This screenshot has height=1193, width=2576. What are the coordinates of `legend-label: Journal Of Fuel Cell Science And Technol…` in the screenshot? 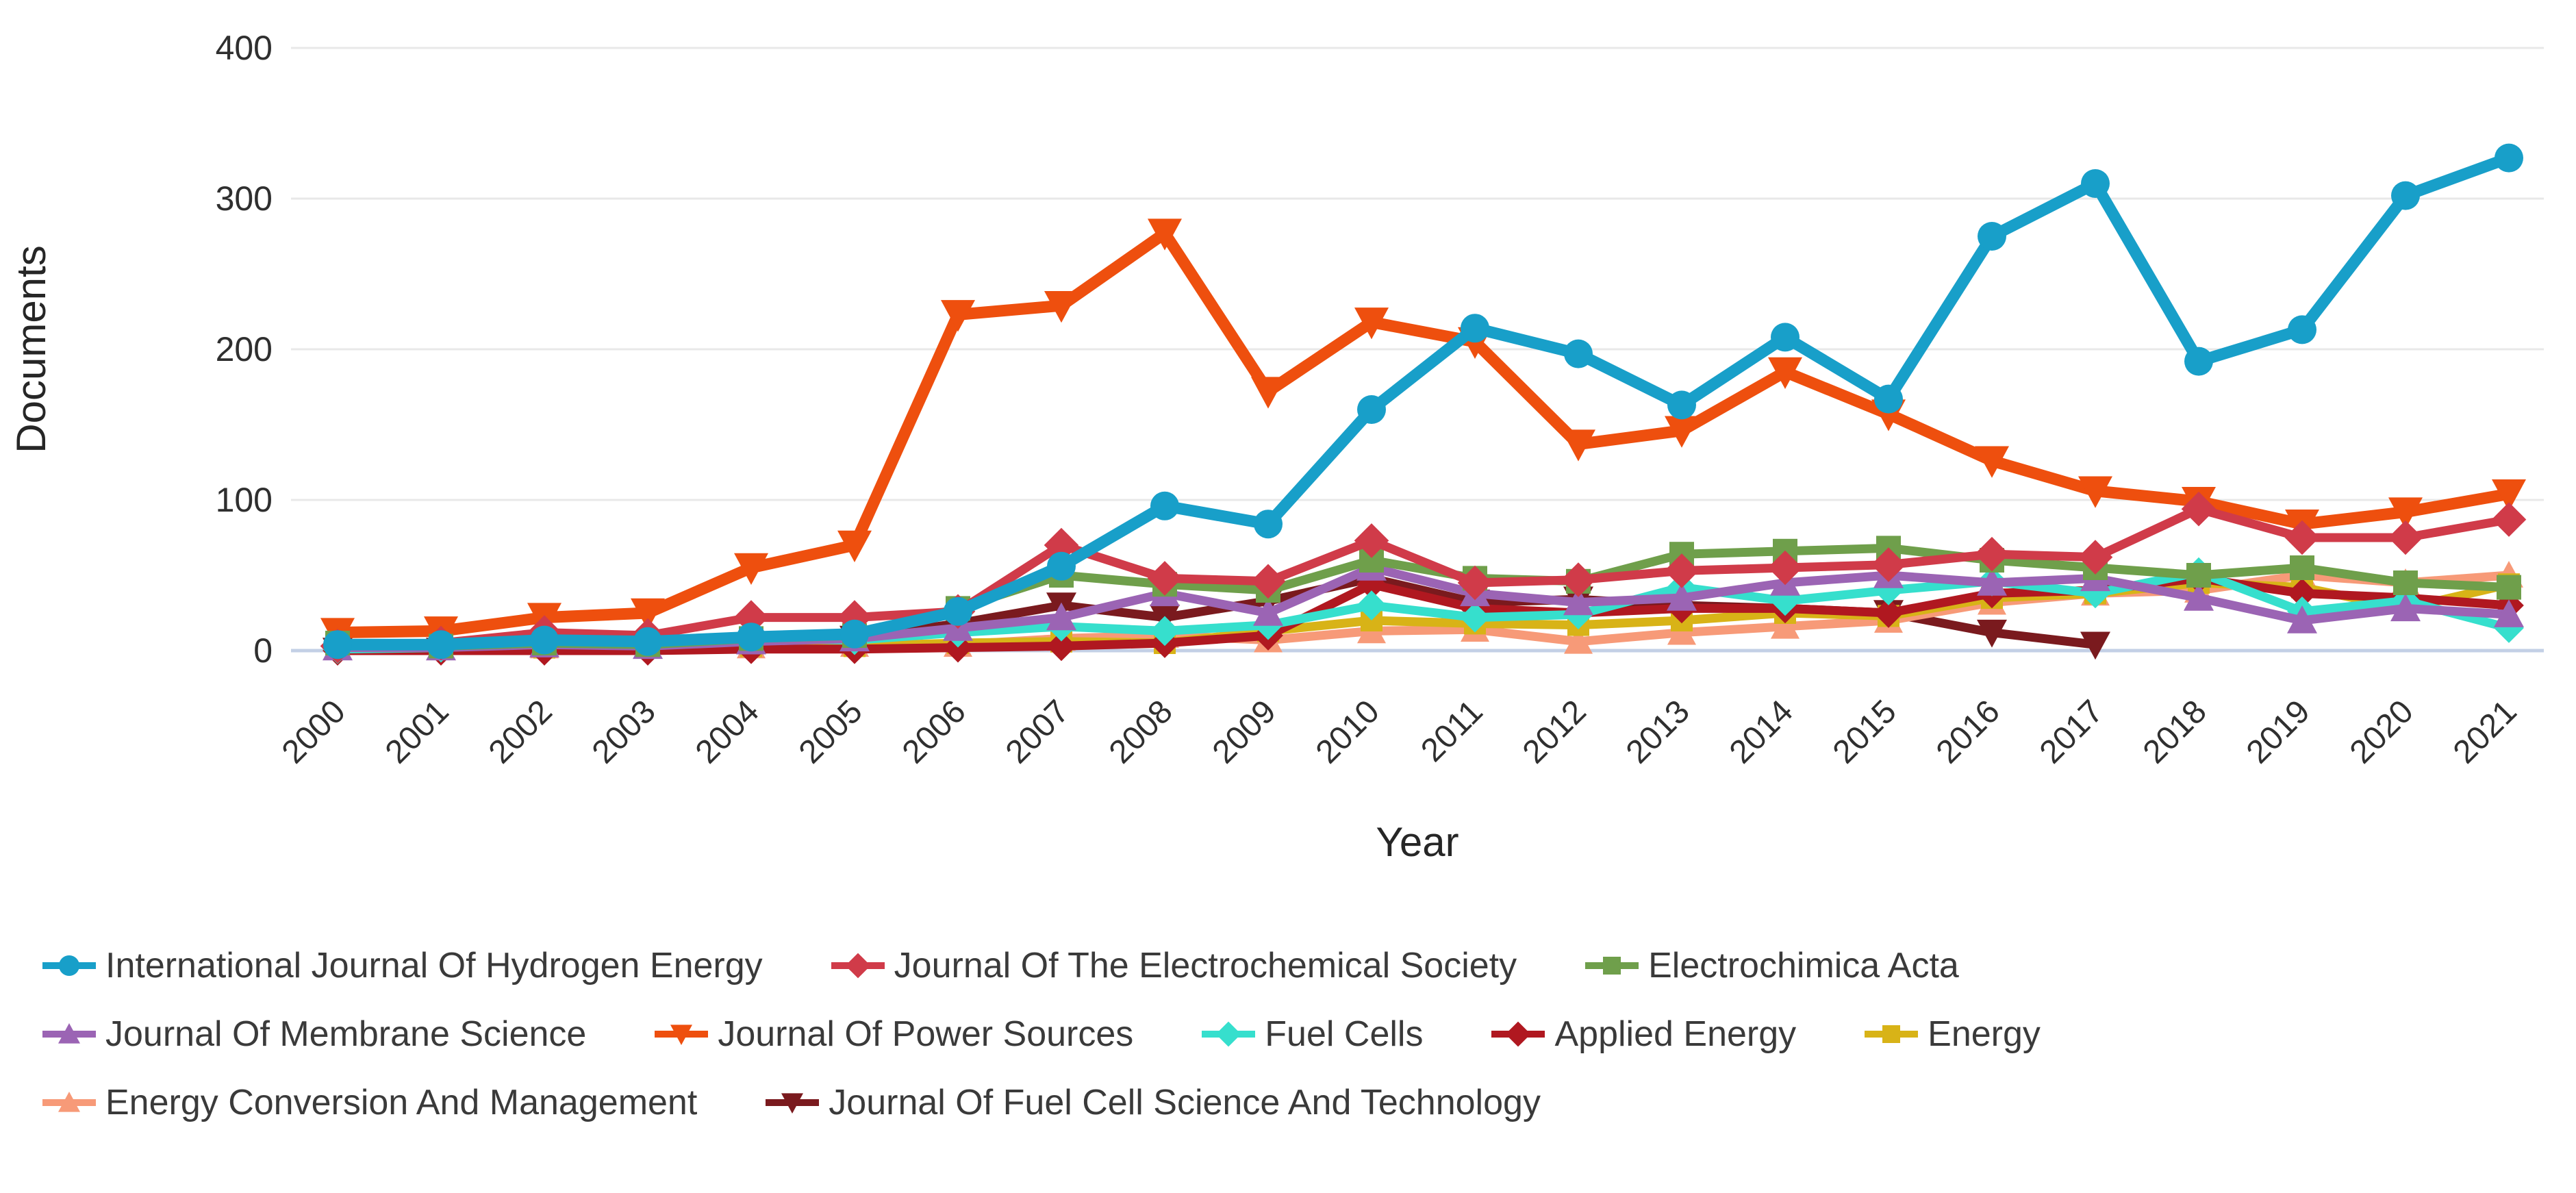 It's located at (1185, 1102).